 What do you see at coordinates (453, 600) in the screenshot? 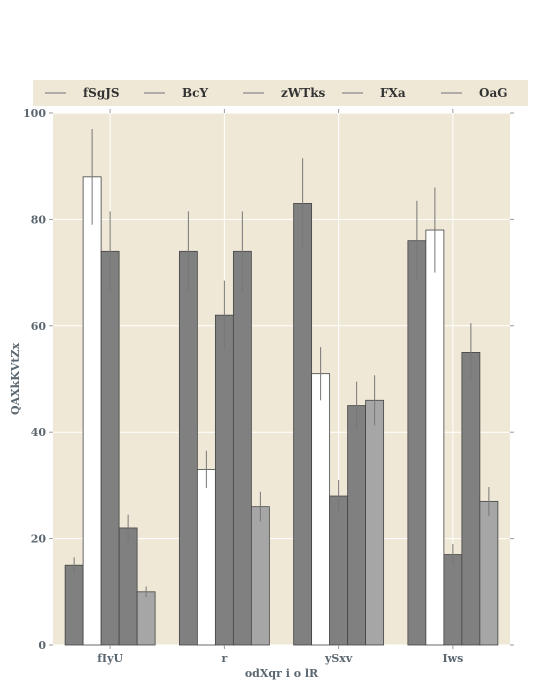
I see `bar-zWTks-Iws` at bounding box center [453, 600].